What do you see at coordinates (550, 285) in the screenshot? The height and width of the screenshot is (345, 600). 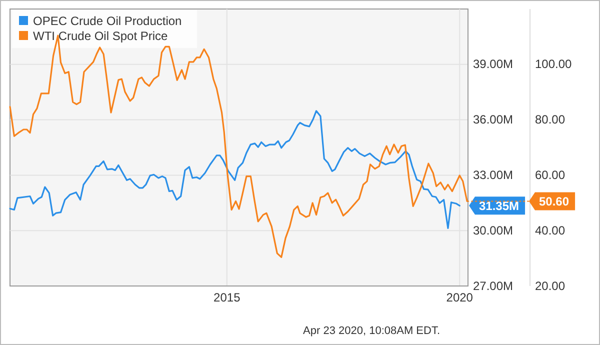 I see `y2-tick-label: 20.00` at bounding box center [550, 285].